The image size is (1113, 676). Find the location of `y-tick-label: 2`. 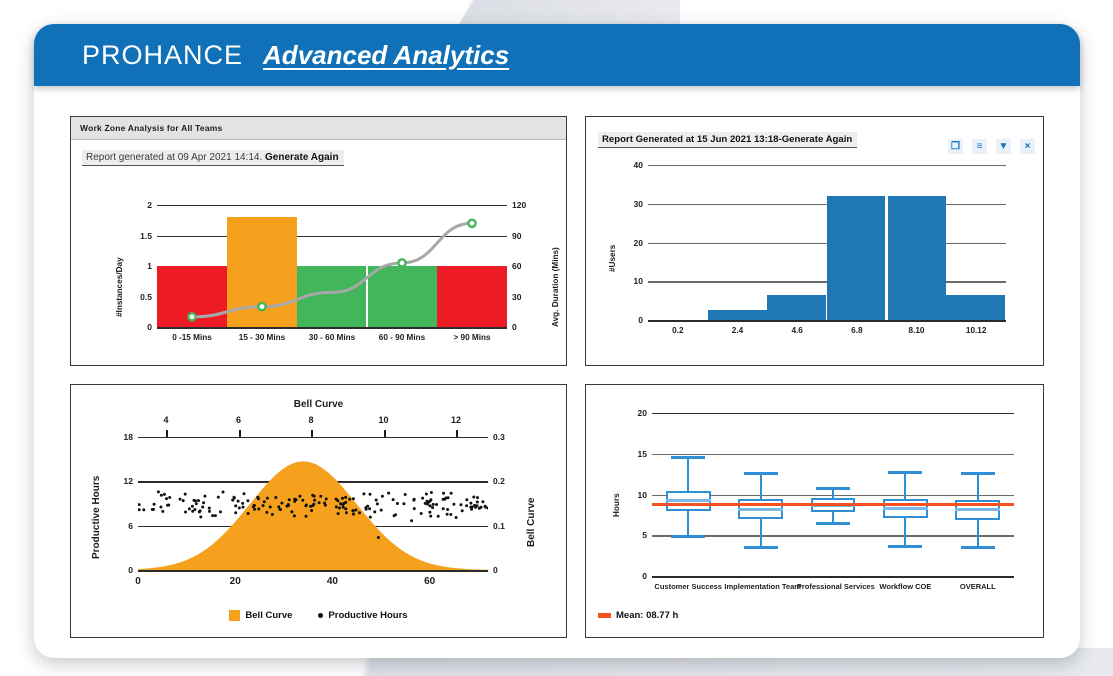

y-tick-label: 2 is located at coordinates (149, 205).